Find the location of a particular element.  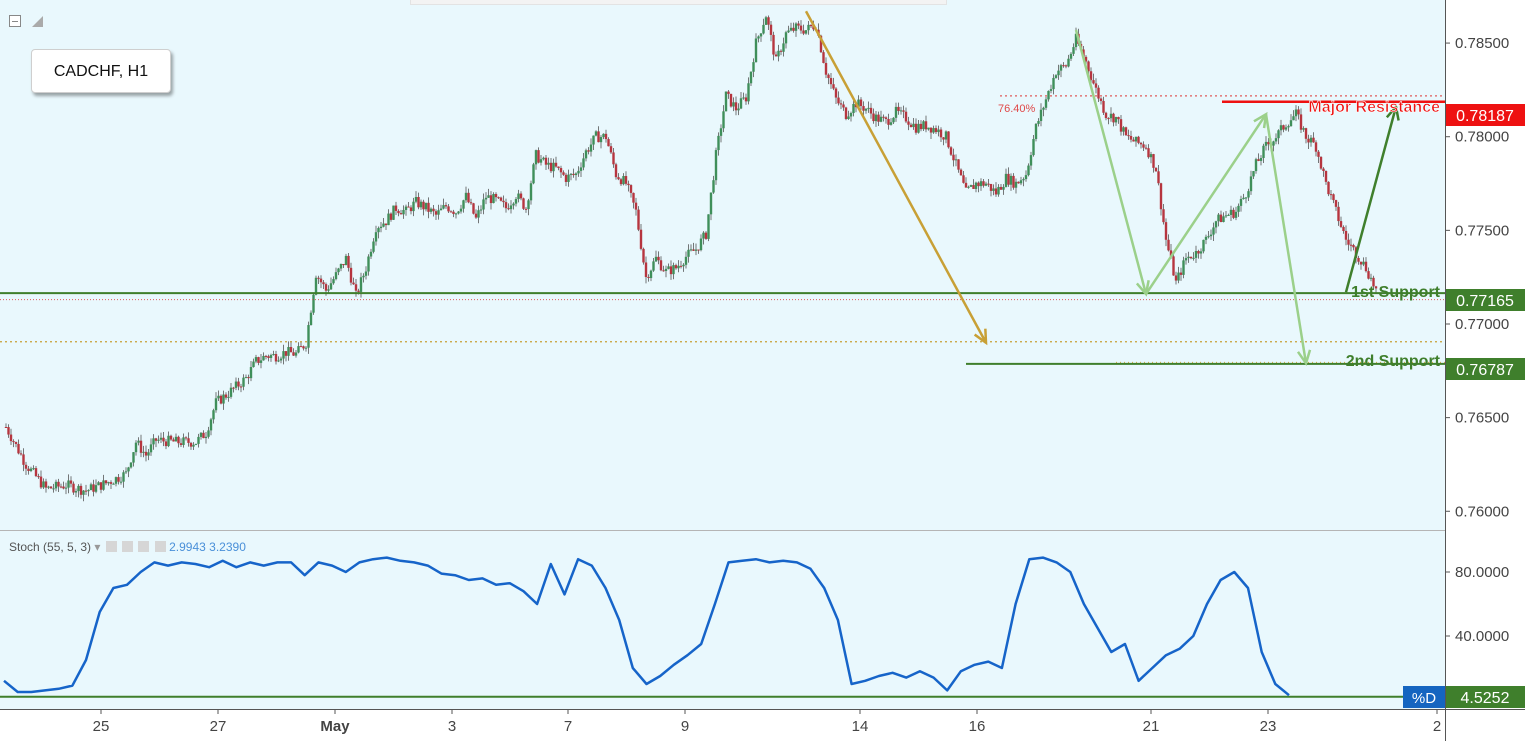

price-tick-label: 0.77500 is located at coordinates (1482, 230).